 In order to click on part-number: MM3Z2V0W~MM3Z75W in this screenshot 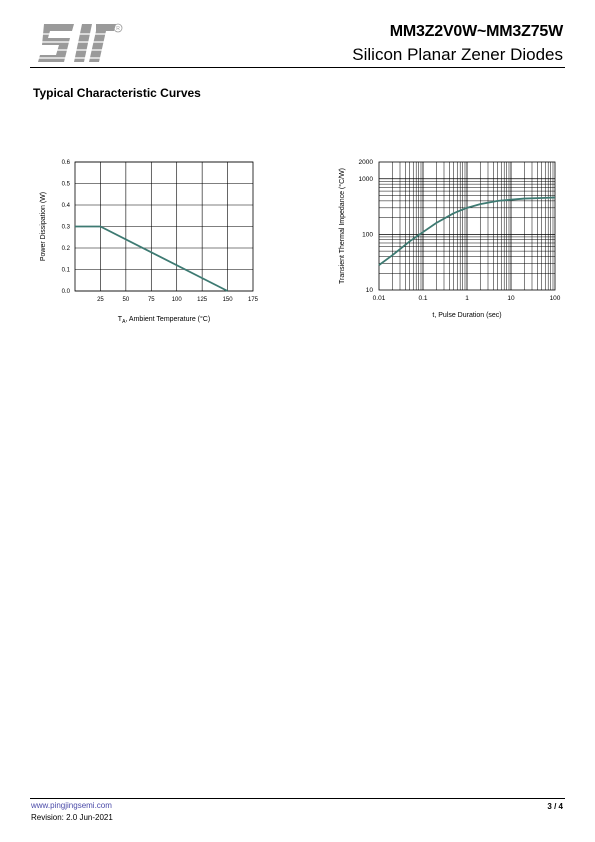, I will do `click(476, 31)`.